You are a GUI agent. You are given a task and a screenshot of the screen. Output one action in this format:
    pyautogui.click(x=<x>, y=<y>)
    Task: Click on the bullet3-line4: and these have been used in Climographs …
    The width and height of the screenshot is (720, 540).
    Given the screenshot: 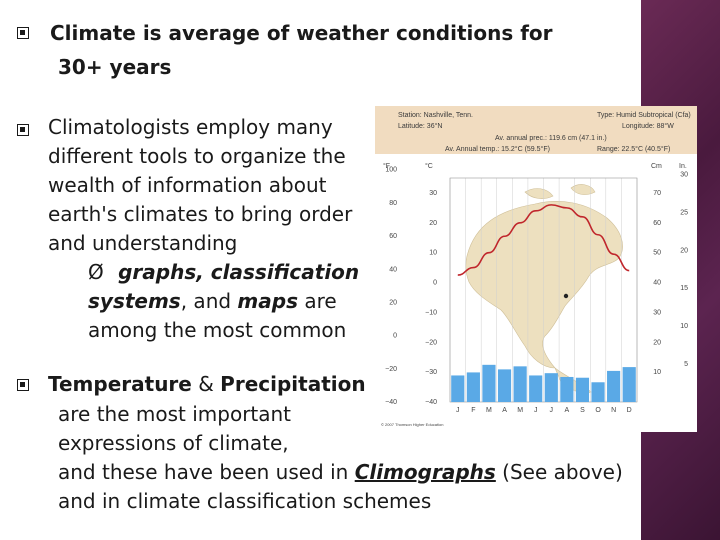 What is the action you would take?
    pyautogui.click(x=340, y=472)
    